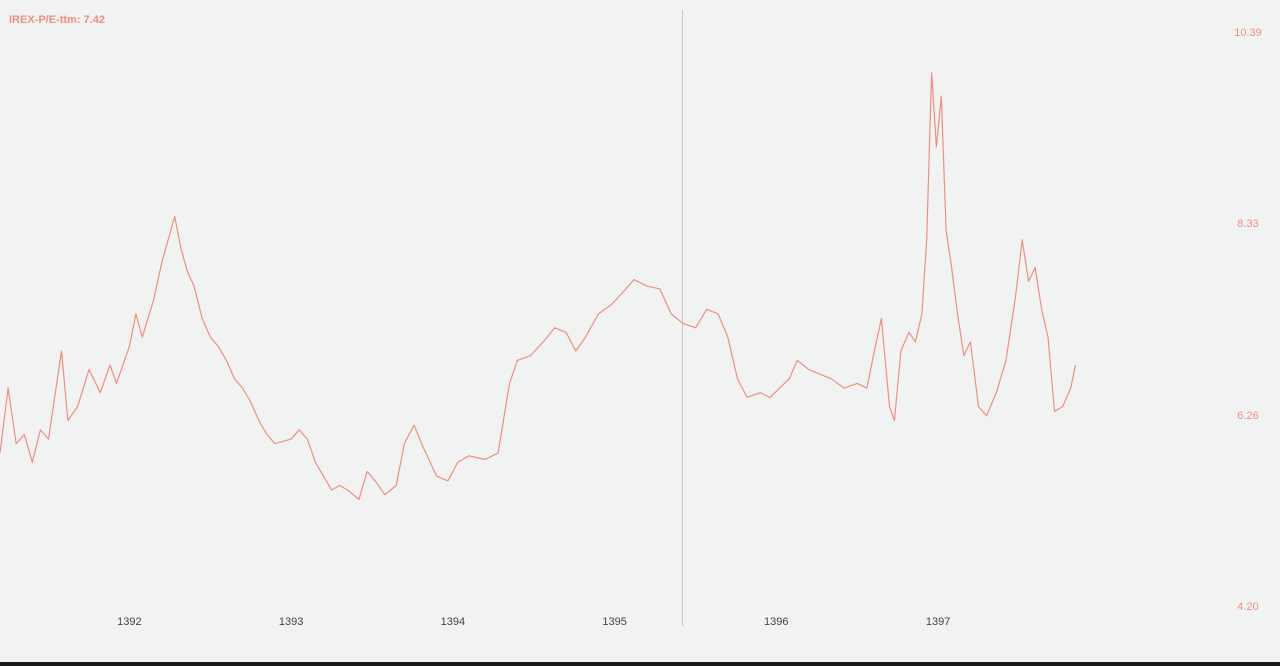 This screenshot has height=666, width=1280. Describe the element at coordinates (1247, 416) in the screenshot. I see `y-tick-label: 6.26` at that location.